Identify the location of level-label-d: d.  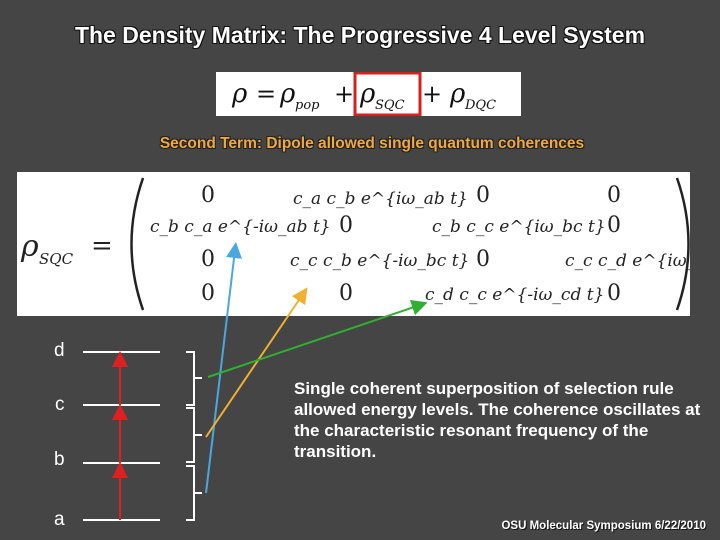
(59, 350).